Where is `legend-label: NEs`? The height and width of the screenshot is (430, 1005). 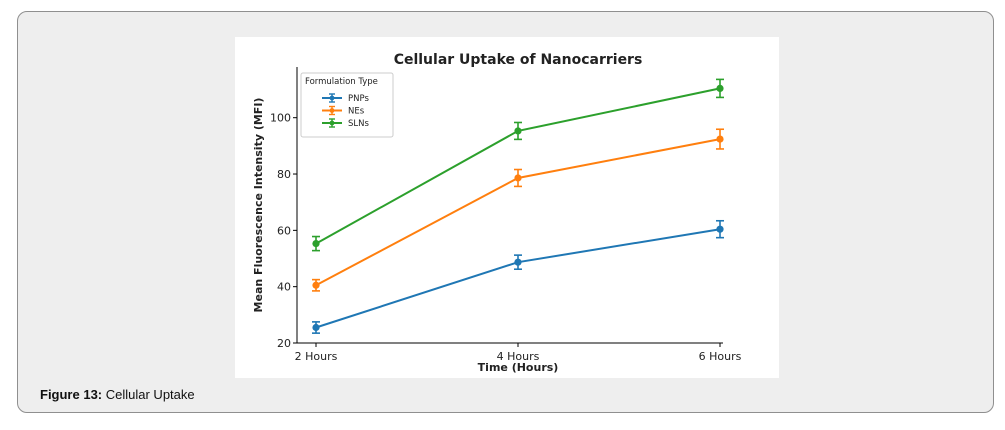 legend-label: NEs is located at coordinates (356, 112).